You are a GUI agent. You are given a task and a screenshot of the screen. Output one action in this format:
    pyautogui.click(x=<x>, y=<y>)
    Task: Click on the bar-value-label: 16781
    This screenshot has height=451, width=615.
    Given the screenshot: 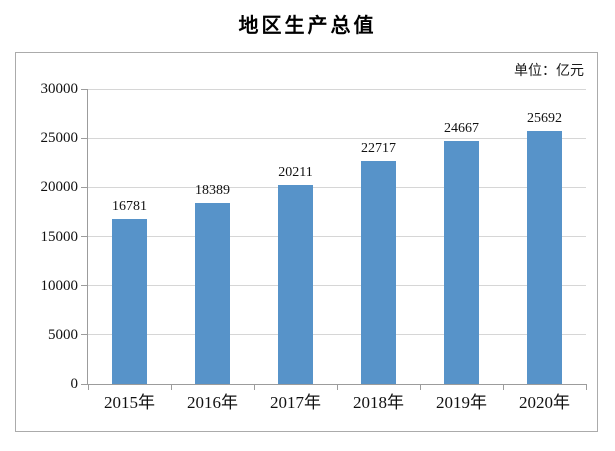 What is the action you would take?
    pyautogui.click(x=129, y=206)
    